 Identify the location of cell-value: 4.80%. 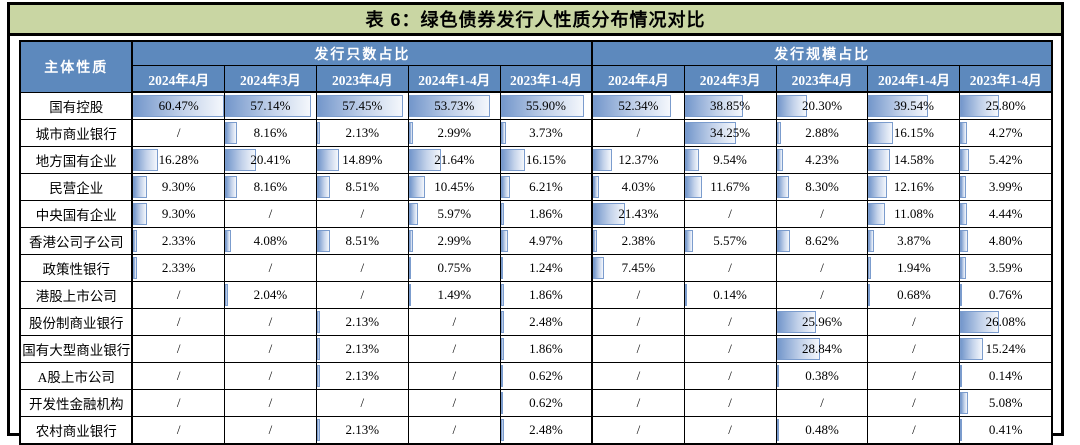
(1005, 240).